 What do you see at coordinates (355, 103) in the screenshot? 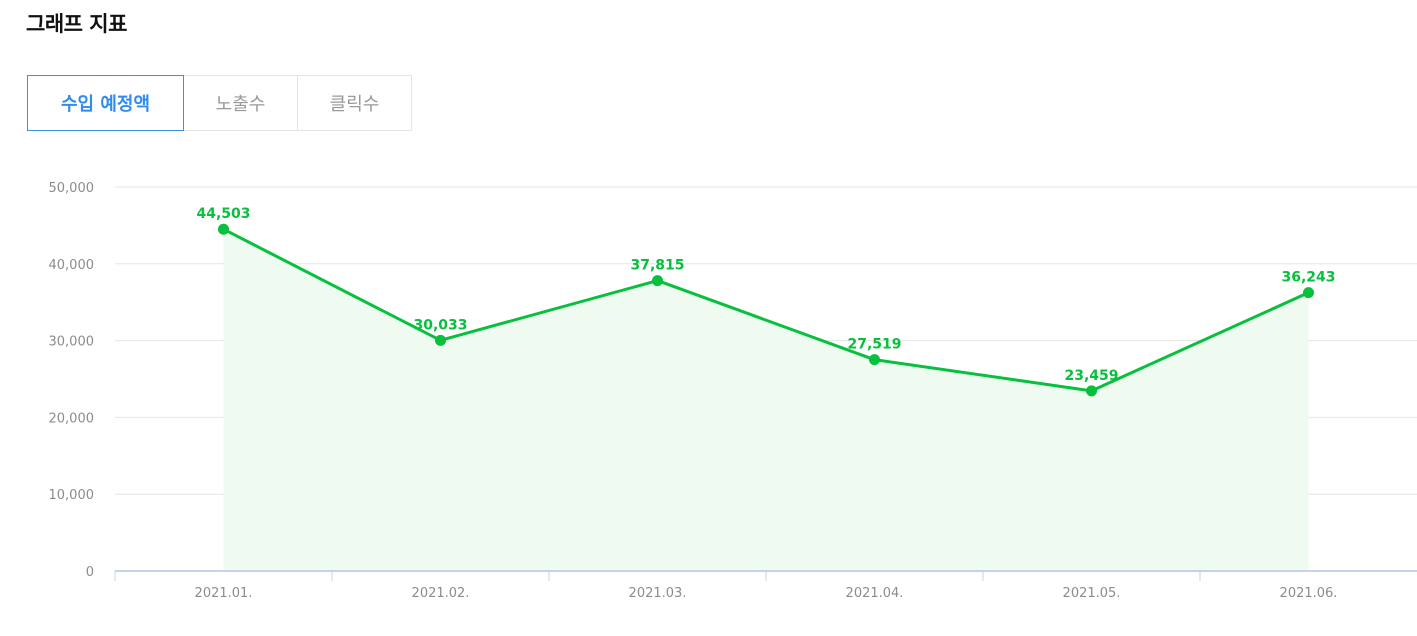
I see `tab-clicks: 클릭수` at bounding box center [355, 103].